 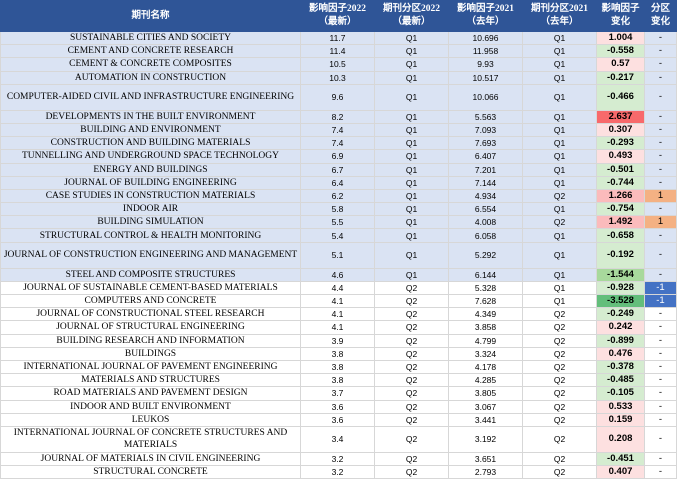 I want to click on if2022-cell: 8.2, so click(x=337, y=116).